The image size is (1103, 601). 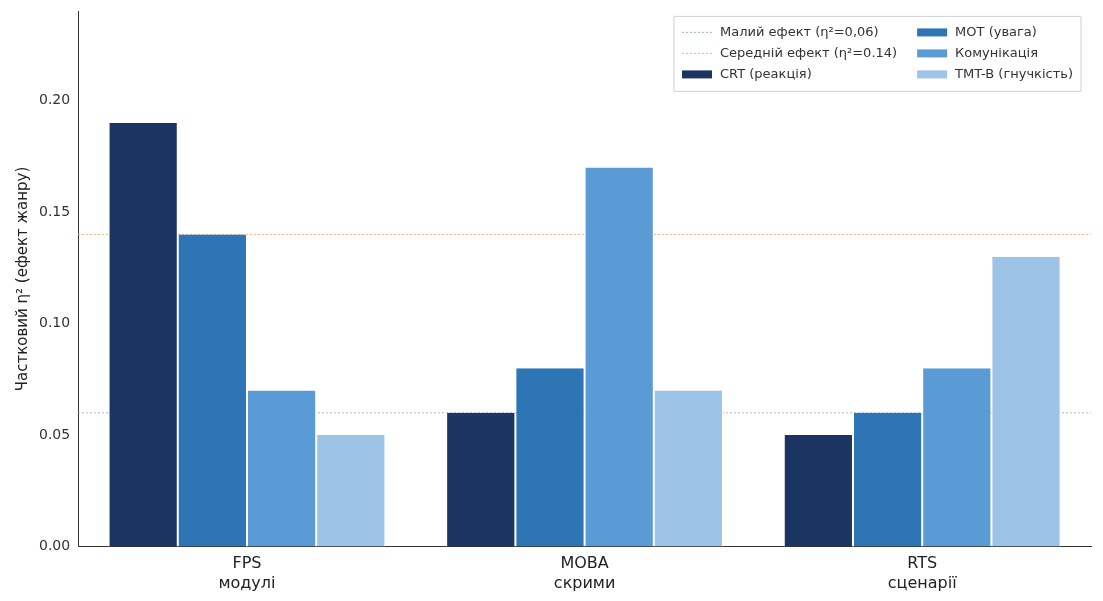 I want to click on y-tick-label: 0.05, so click(x=55, y=433).